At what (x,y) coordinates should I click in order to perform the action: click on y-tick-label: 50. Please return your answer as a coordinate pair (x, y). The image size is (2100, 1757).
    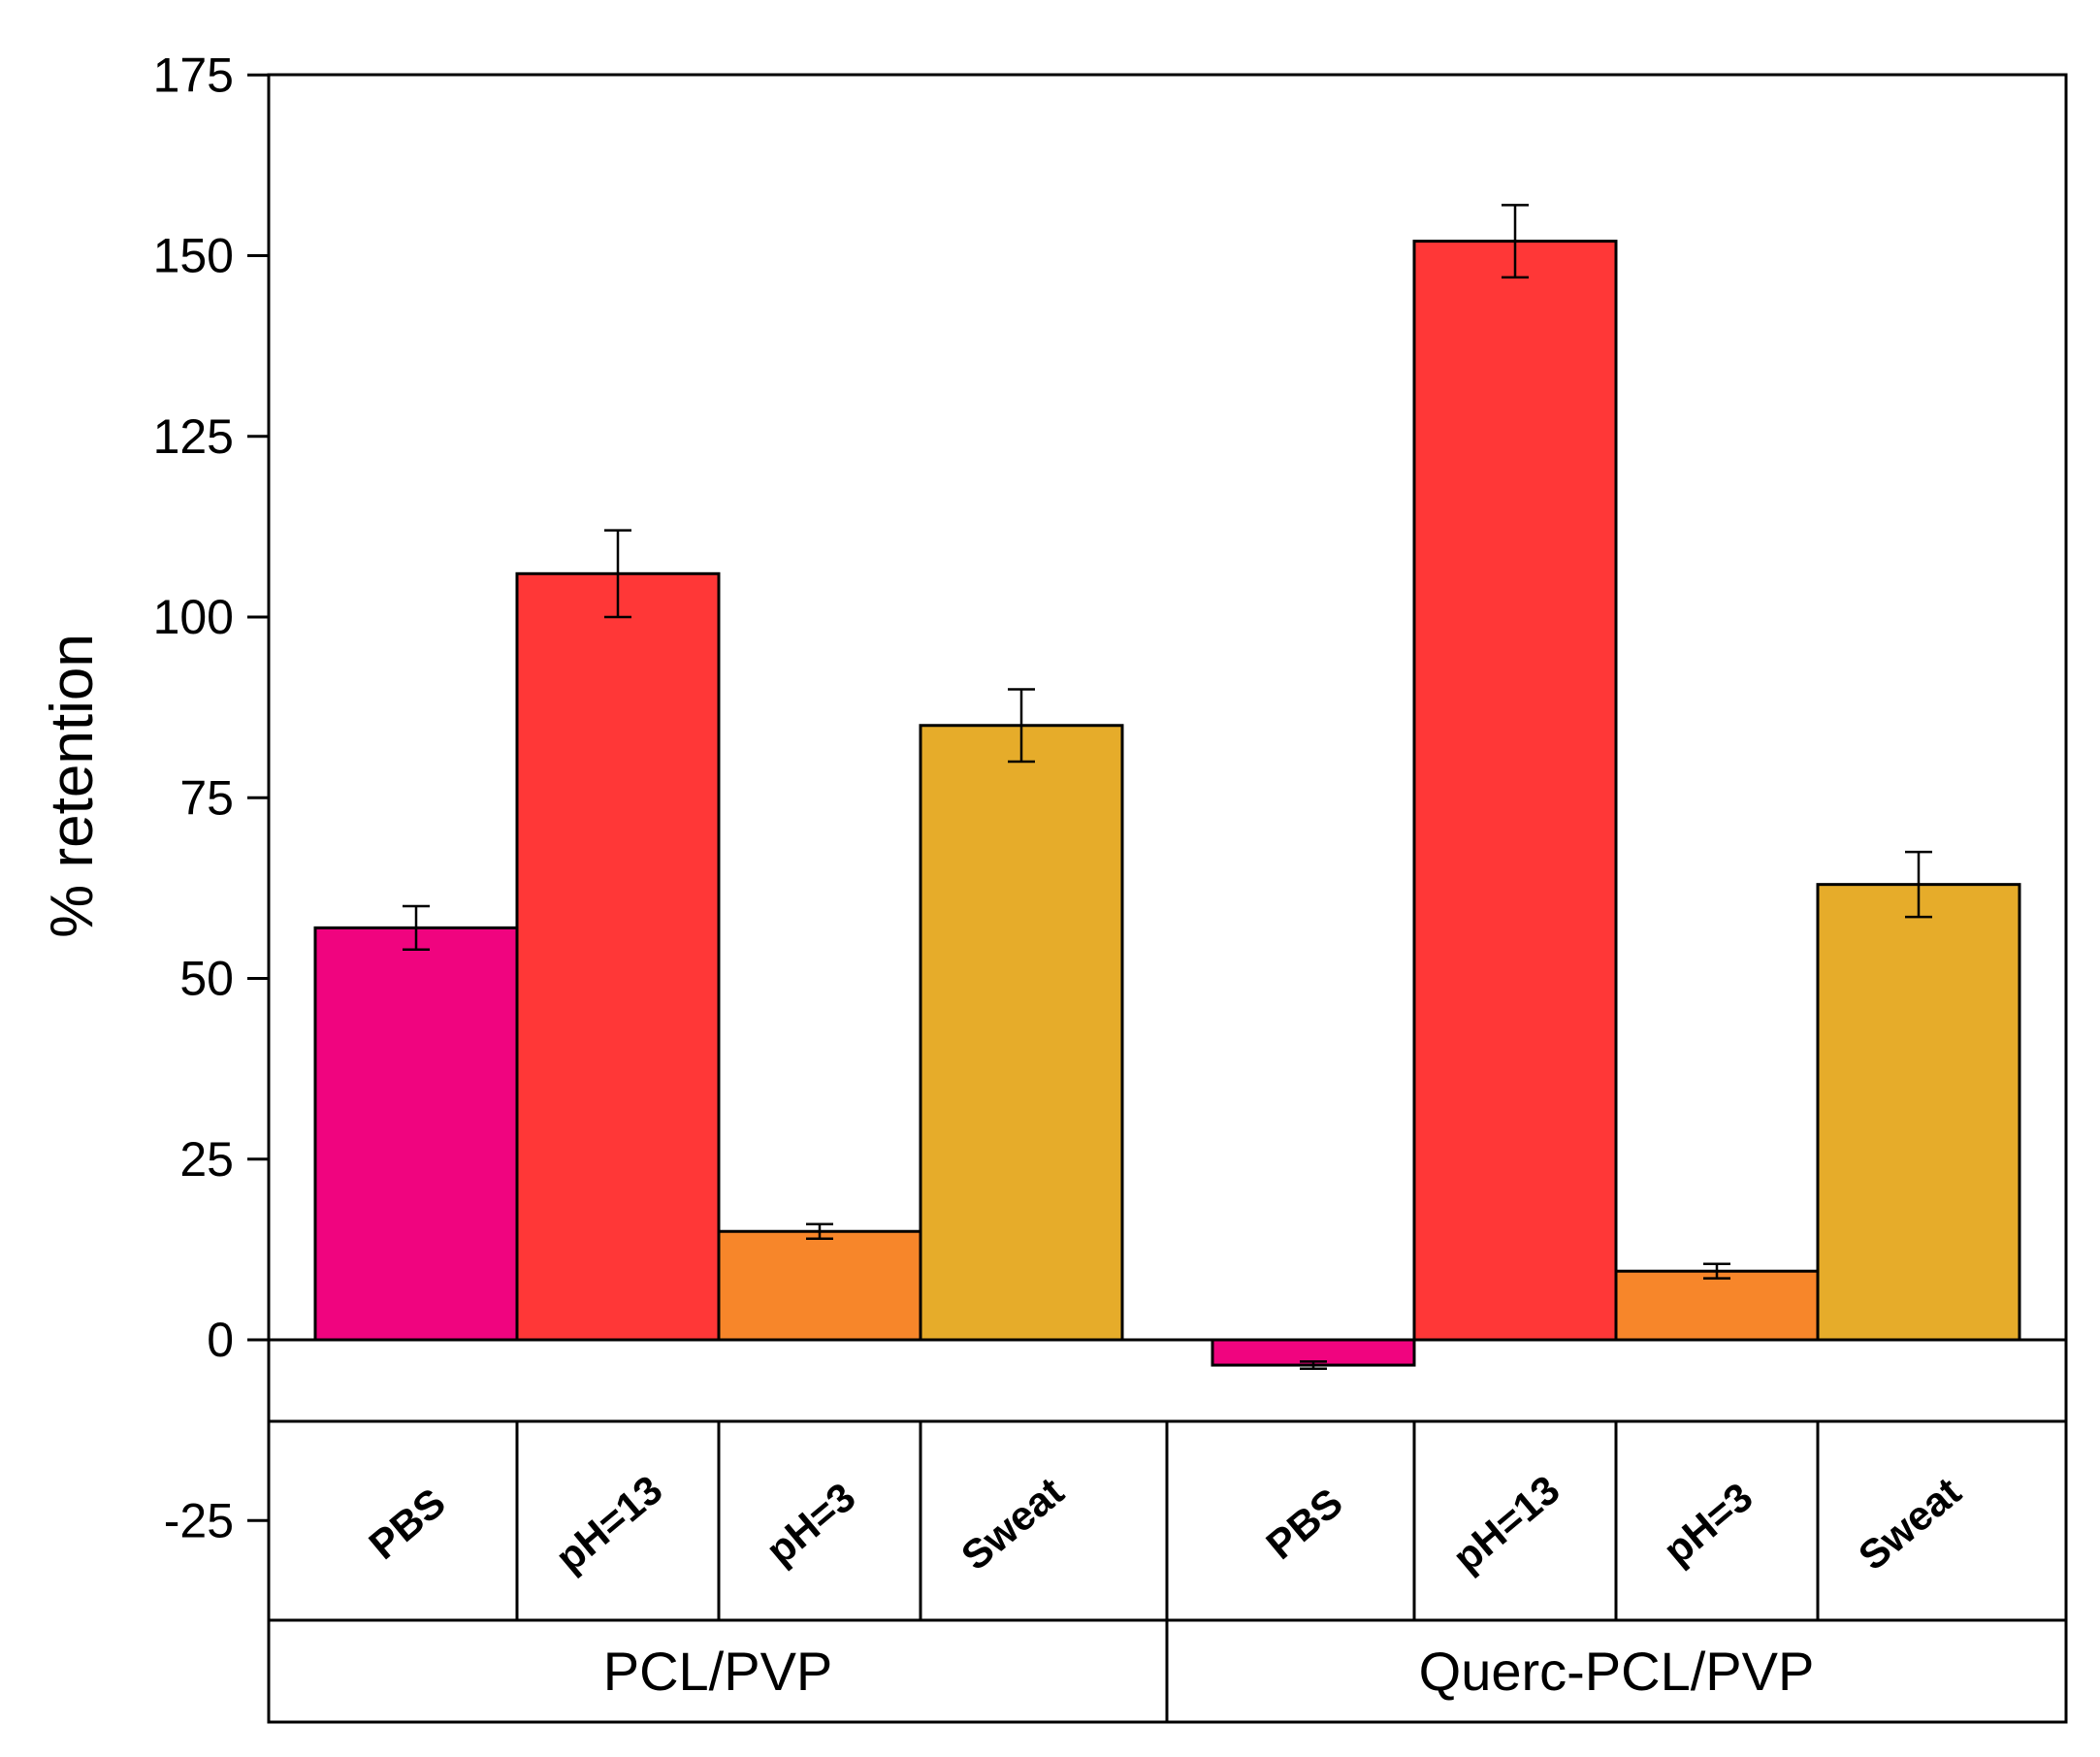
    Looking at the image, I should click on (206, 979).